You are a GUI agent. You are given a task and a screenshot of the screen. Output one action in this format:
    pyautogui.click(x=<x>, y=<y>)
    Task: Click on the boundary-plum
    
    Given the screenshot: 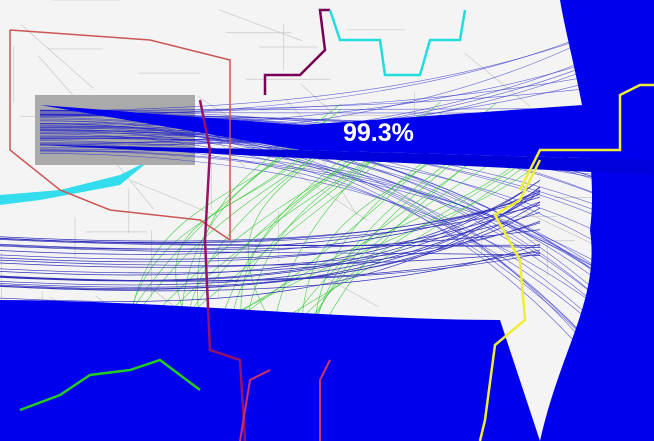 What is the action you would take?
    pyautogui.click(x=296, y=51)
    